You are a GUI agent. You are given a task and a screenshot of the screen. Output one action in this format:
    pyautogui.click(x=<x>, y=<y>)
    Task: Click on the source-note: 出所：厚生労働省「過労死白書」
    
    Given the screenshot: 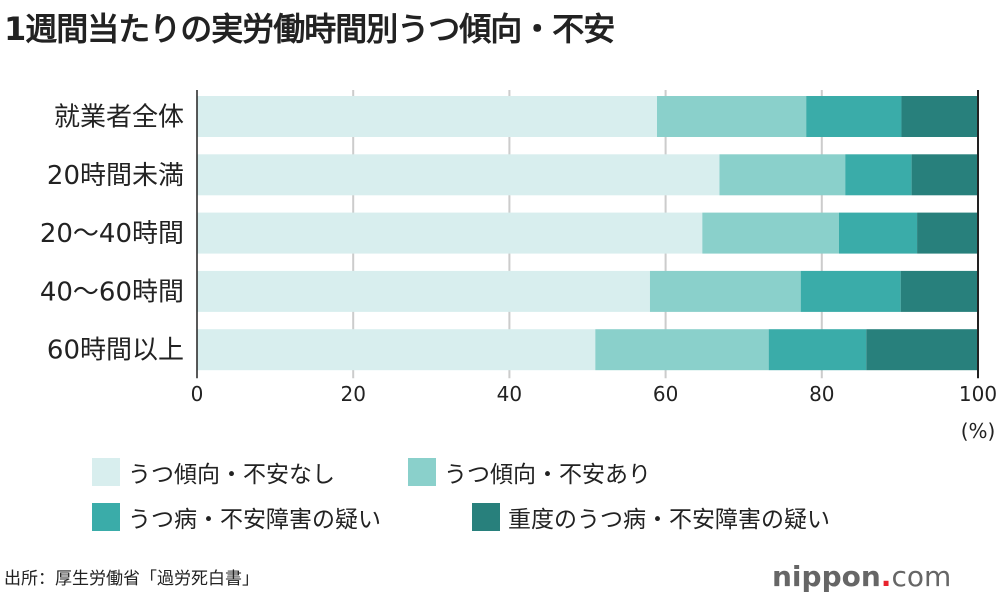 What is the action you would take?
    pyautogui.click(x=131, y=579)
    